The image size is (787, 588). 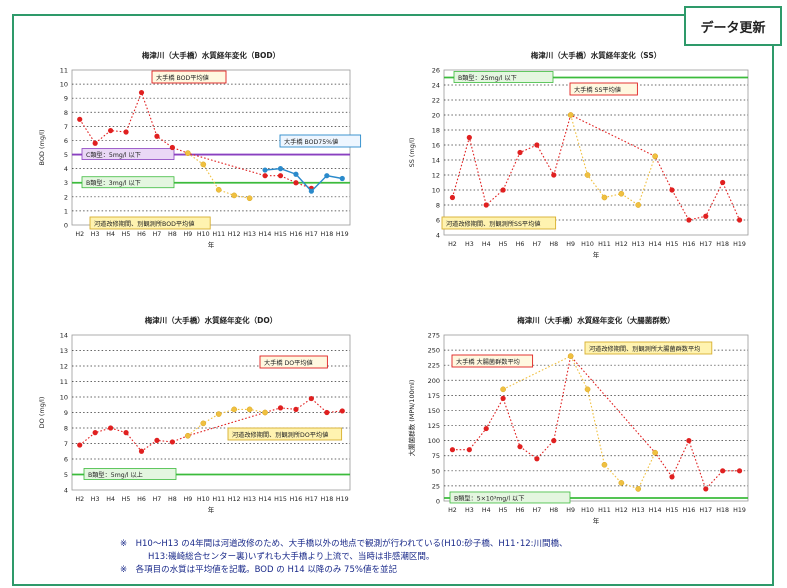 What do you see at coordinates (64, 367) in the screenshot?
I see `y-tick-label: 12` at bounding box center [64, 367].